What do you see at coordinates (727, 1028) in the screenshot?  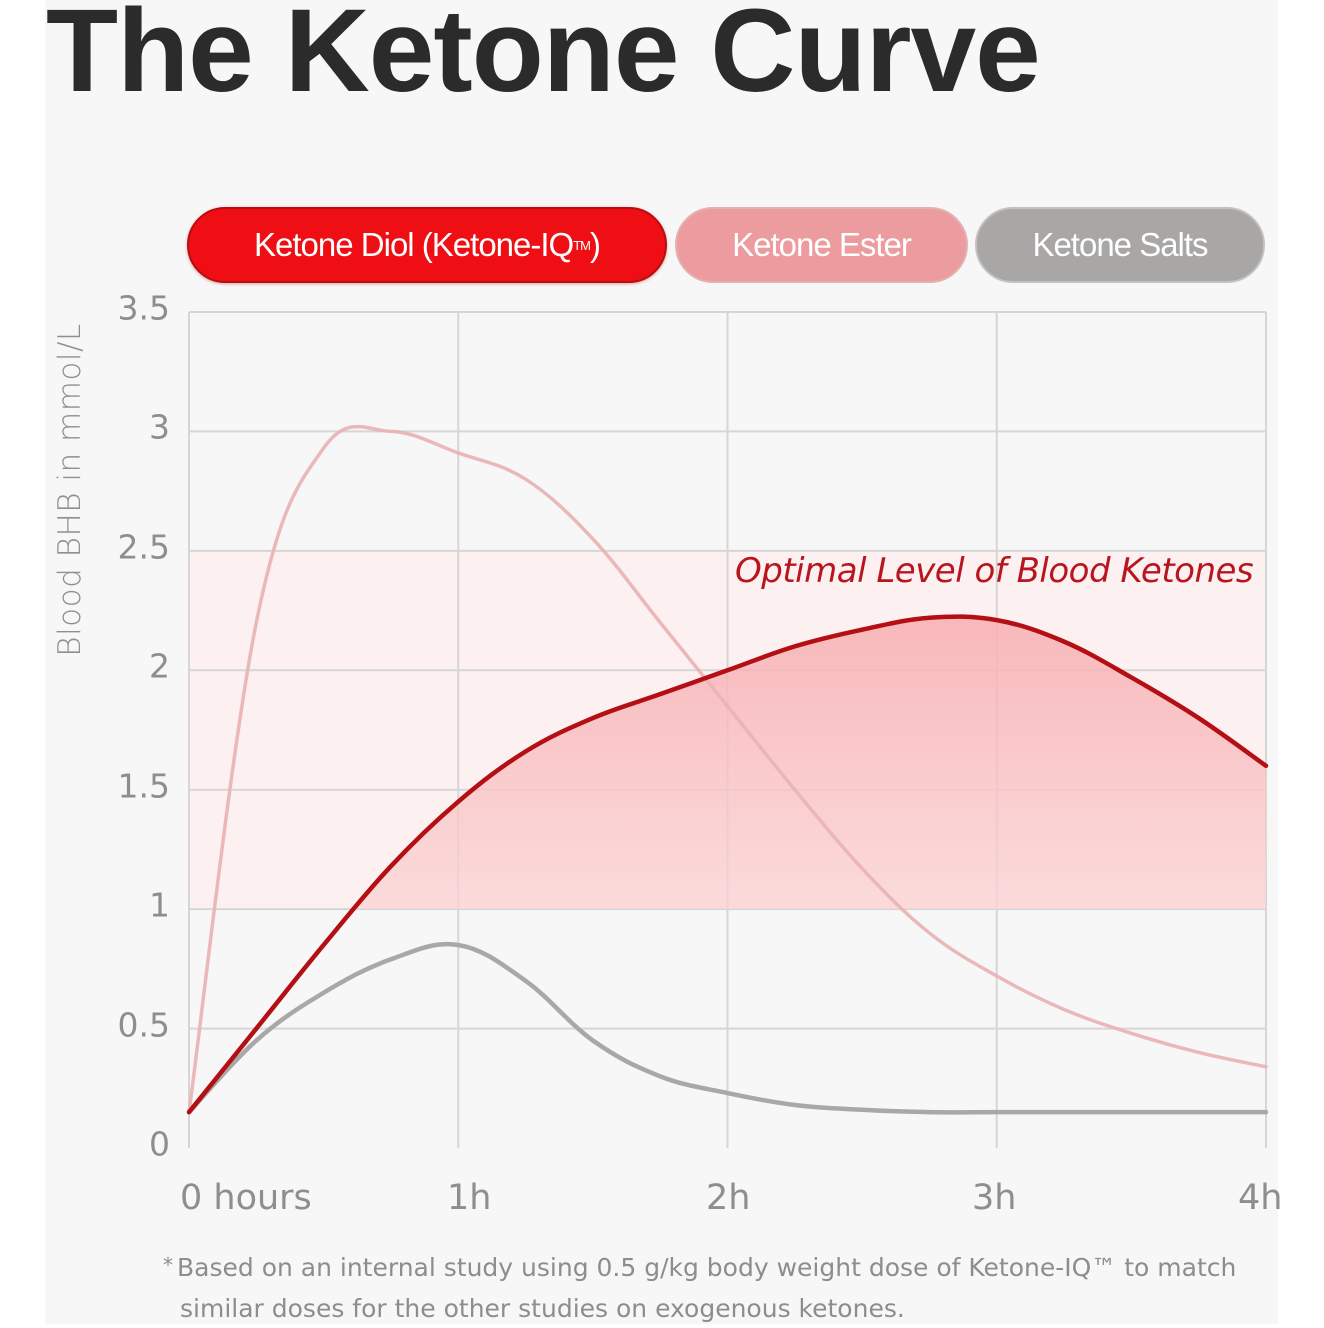 I see `series-ketone-salts` at bounding box center [727, 1028].